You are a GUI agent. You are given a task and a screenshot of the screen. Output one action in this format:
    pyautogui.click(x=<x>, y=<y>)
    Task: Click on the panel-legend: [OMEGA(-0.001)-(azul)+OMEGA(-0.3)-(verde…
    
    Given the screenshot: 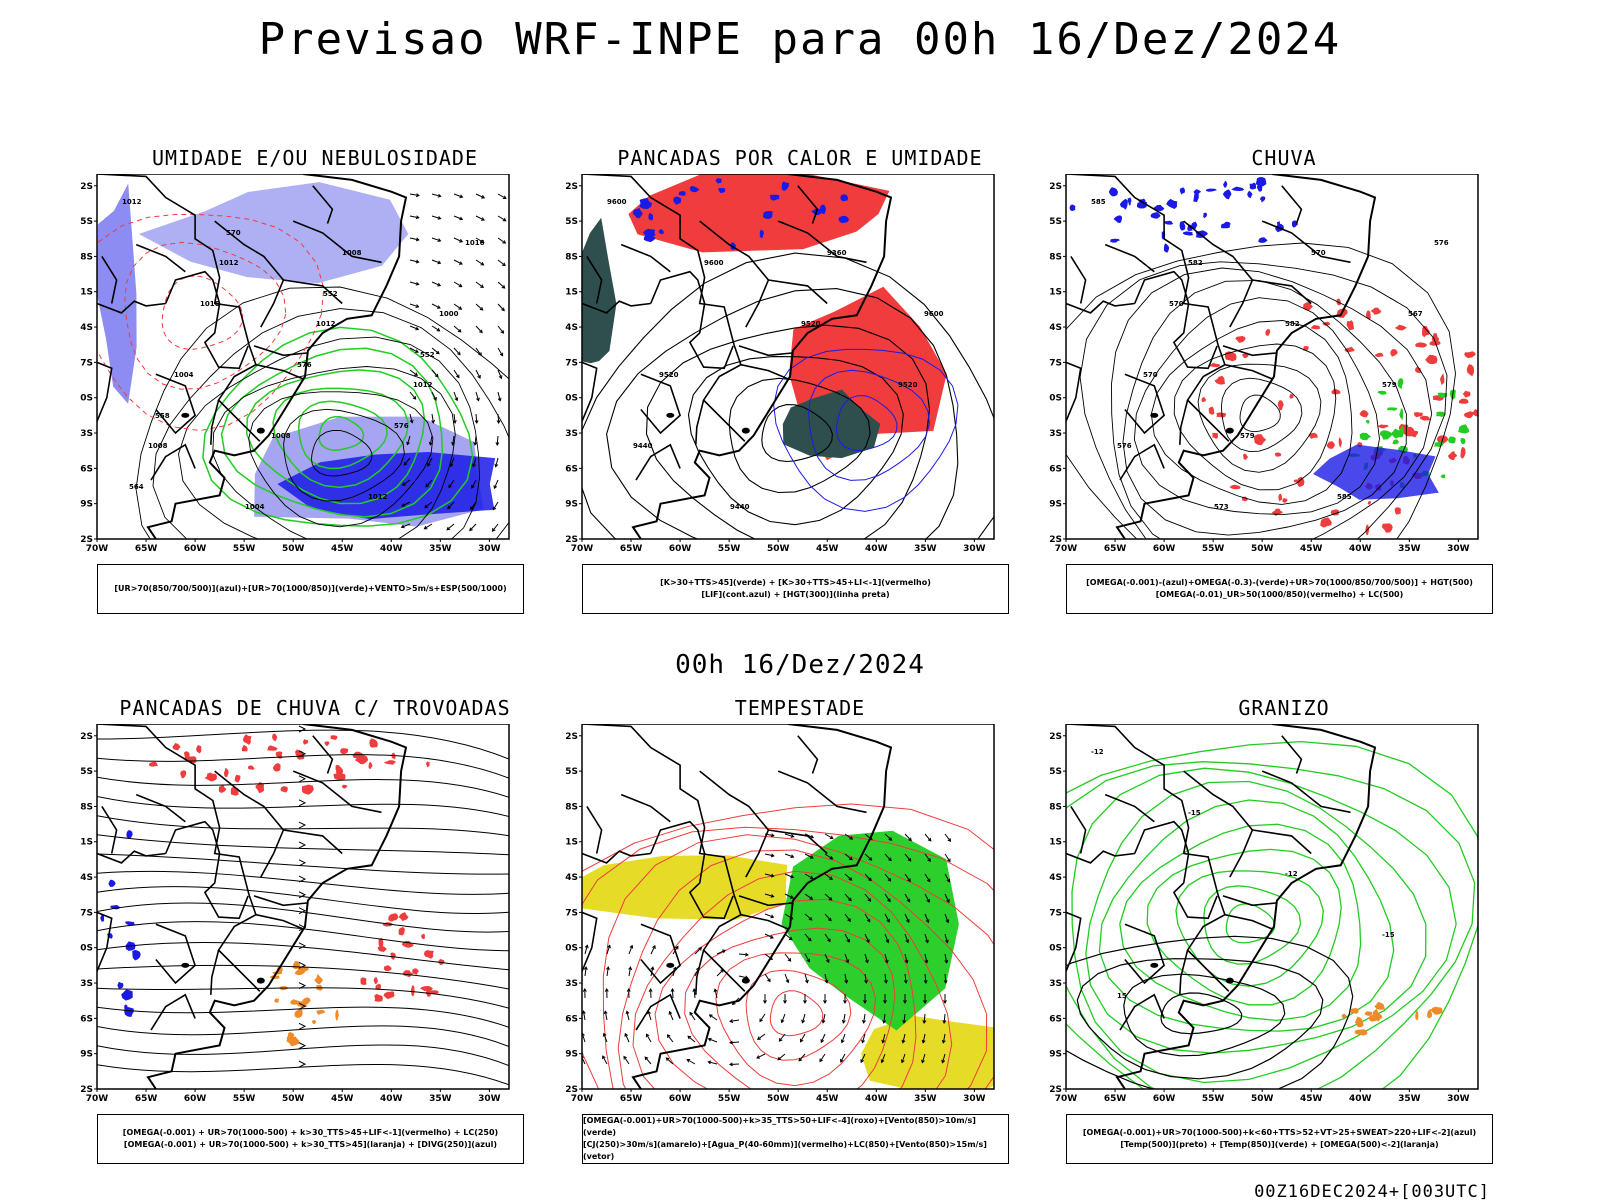 What is the action you would take?
    pyautogui.click(x=1279, y=589)
    